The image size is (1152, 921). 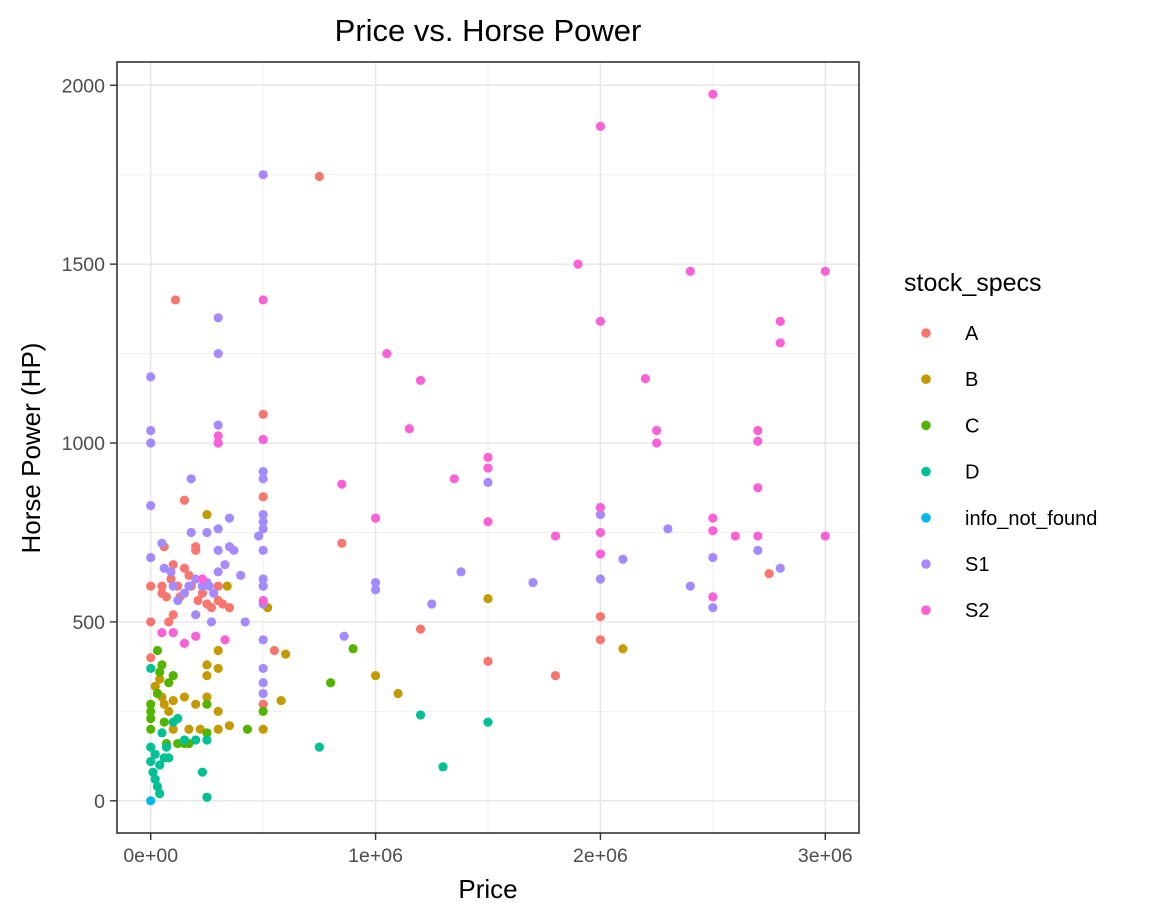 I want to click on legend-key-d, so click(x=926, y=471).